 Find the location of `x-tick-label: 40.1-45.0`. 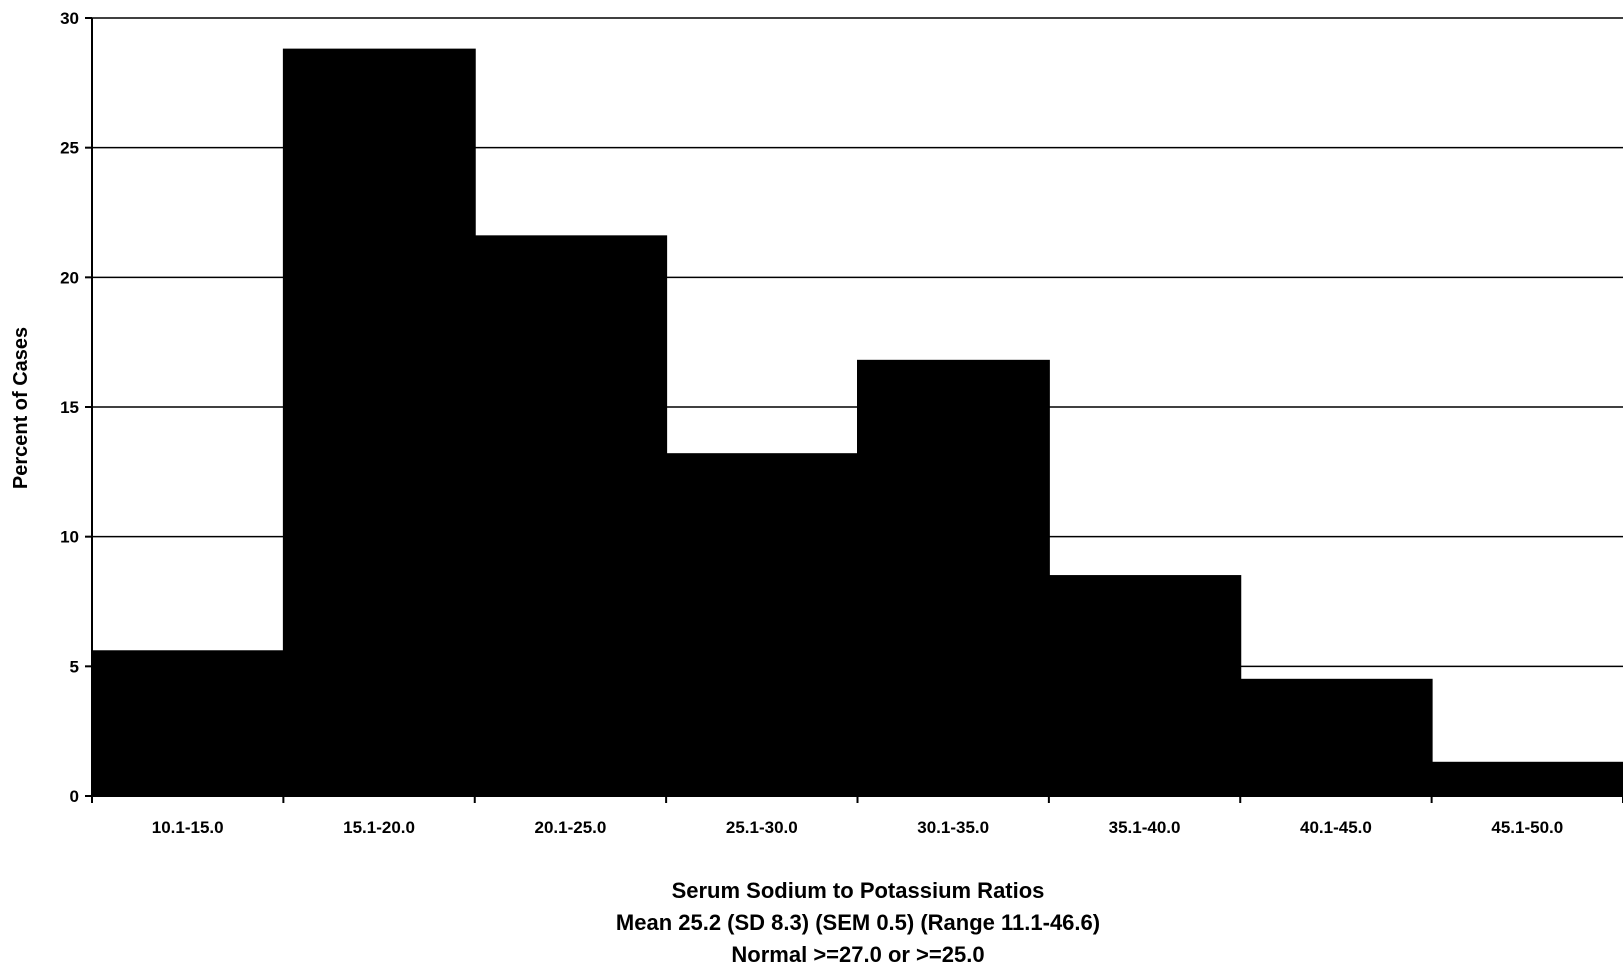

x-tick-label: 40.1-45.0 is located at coordinates (1336, 827).